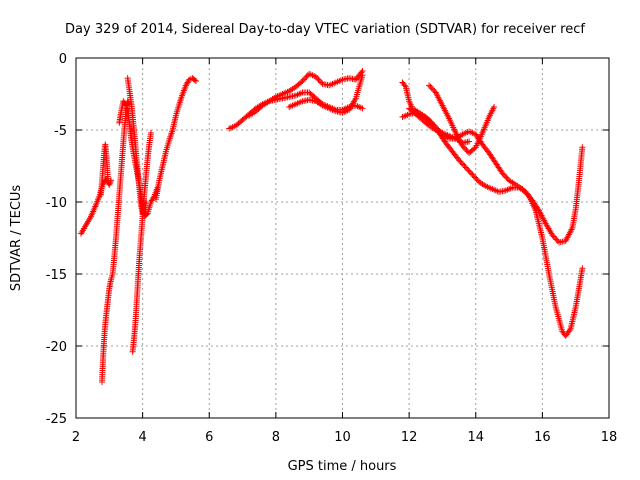 The width and height of the screenshot is (640, 480). What do you see at coordinates (276, 437) in the screenshot?
I see `x-tick-label: 8` at bounding box center [276, 437].